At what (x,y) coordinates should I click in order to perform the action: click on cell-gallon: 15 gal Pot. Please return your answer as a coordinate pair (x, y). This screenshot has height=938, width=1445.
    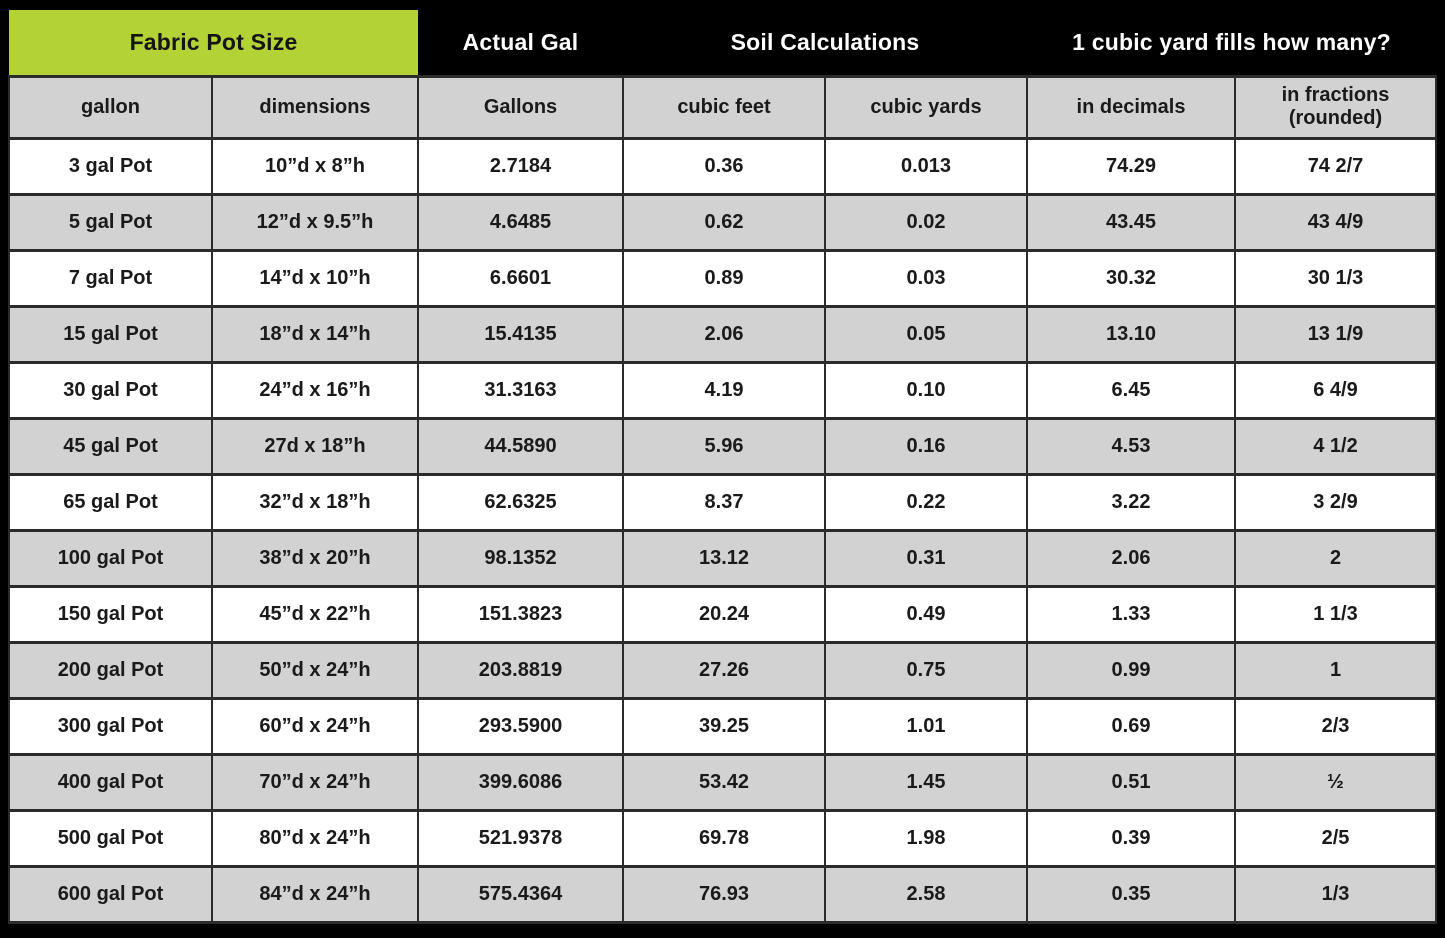
    Looking at the image, I should click on (110, 334).